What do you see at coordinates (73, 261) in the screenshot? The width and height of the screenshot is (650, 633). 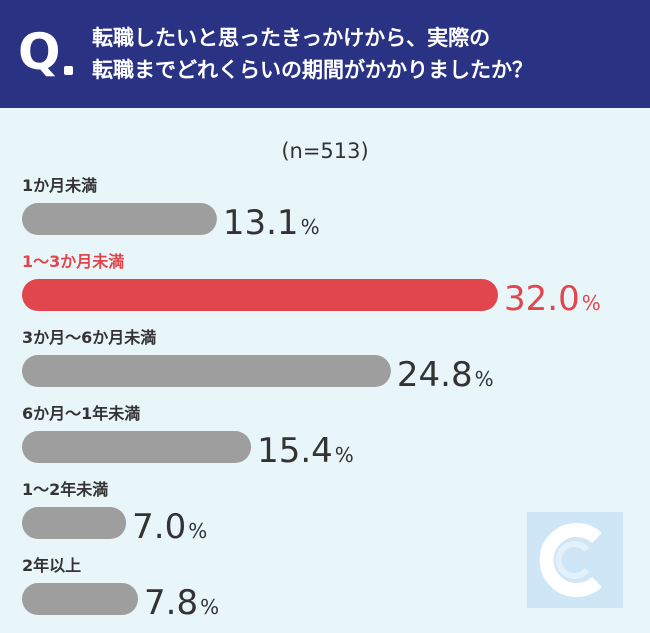 I see `category-label: 1〜3か月未満` at bounding box center [73, 261].